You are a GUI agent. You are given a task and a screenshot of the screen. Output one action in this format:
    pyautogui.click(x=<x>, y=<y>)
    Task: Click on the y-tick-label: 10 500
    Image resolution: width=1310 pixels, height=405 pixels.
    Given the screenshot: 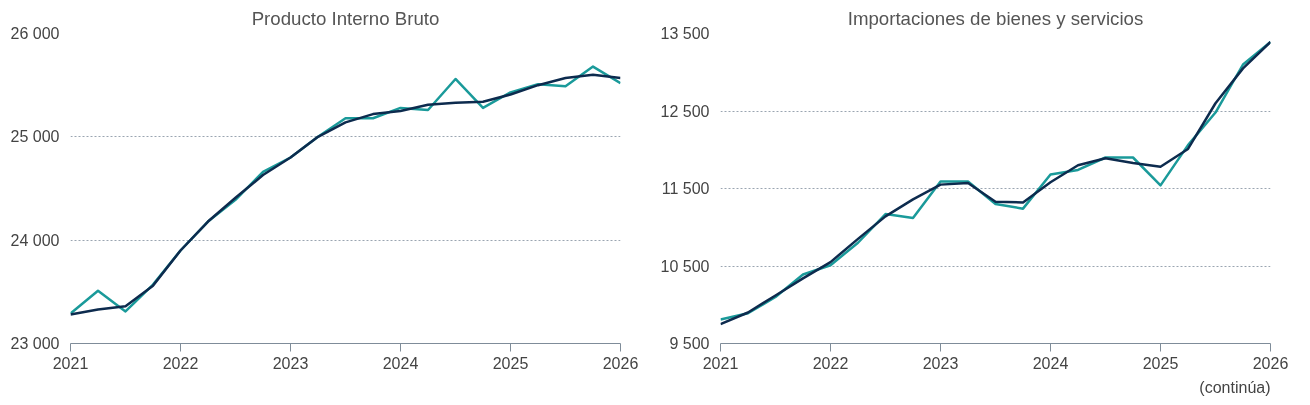 What is the action you would take?
    pyautogui.click(x=685, y=266)
    